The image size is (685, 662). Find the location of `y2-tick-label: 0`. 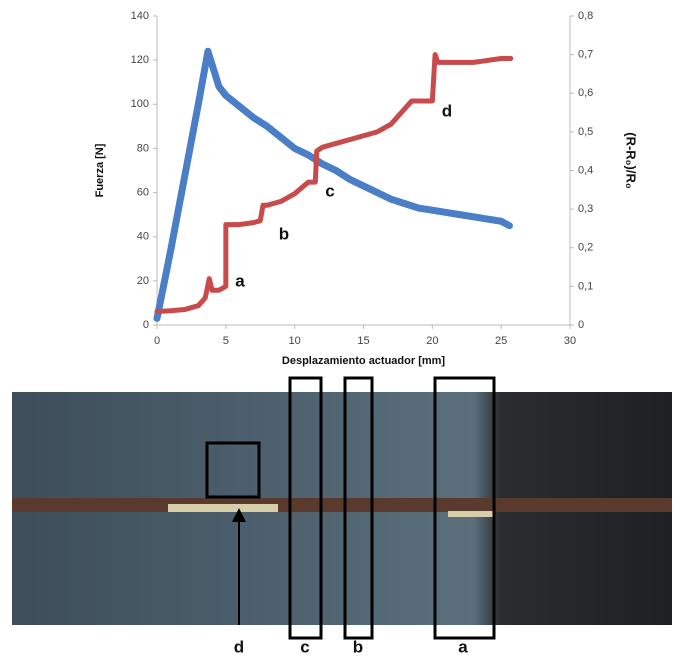

y2-tick-label: 0 is located at coordinates (581, 325).